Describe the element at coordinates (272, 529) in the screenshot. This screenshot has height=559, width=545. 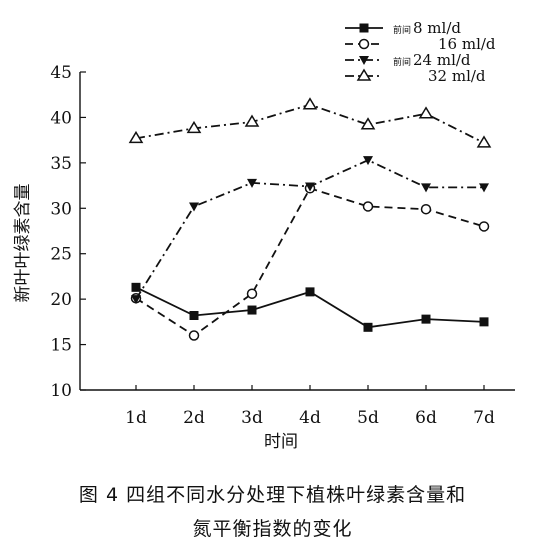
I see `figure-caption-line2: 氮平衡指数的变化` at that location.